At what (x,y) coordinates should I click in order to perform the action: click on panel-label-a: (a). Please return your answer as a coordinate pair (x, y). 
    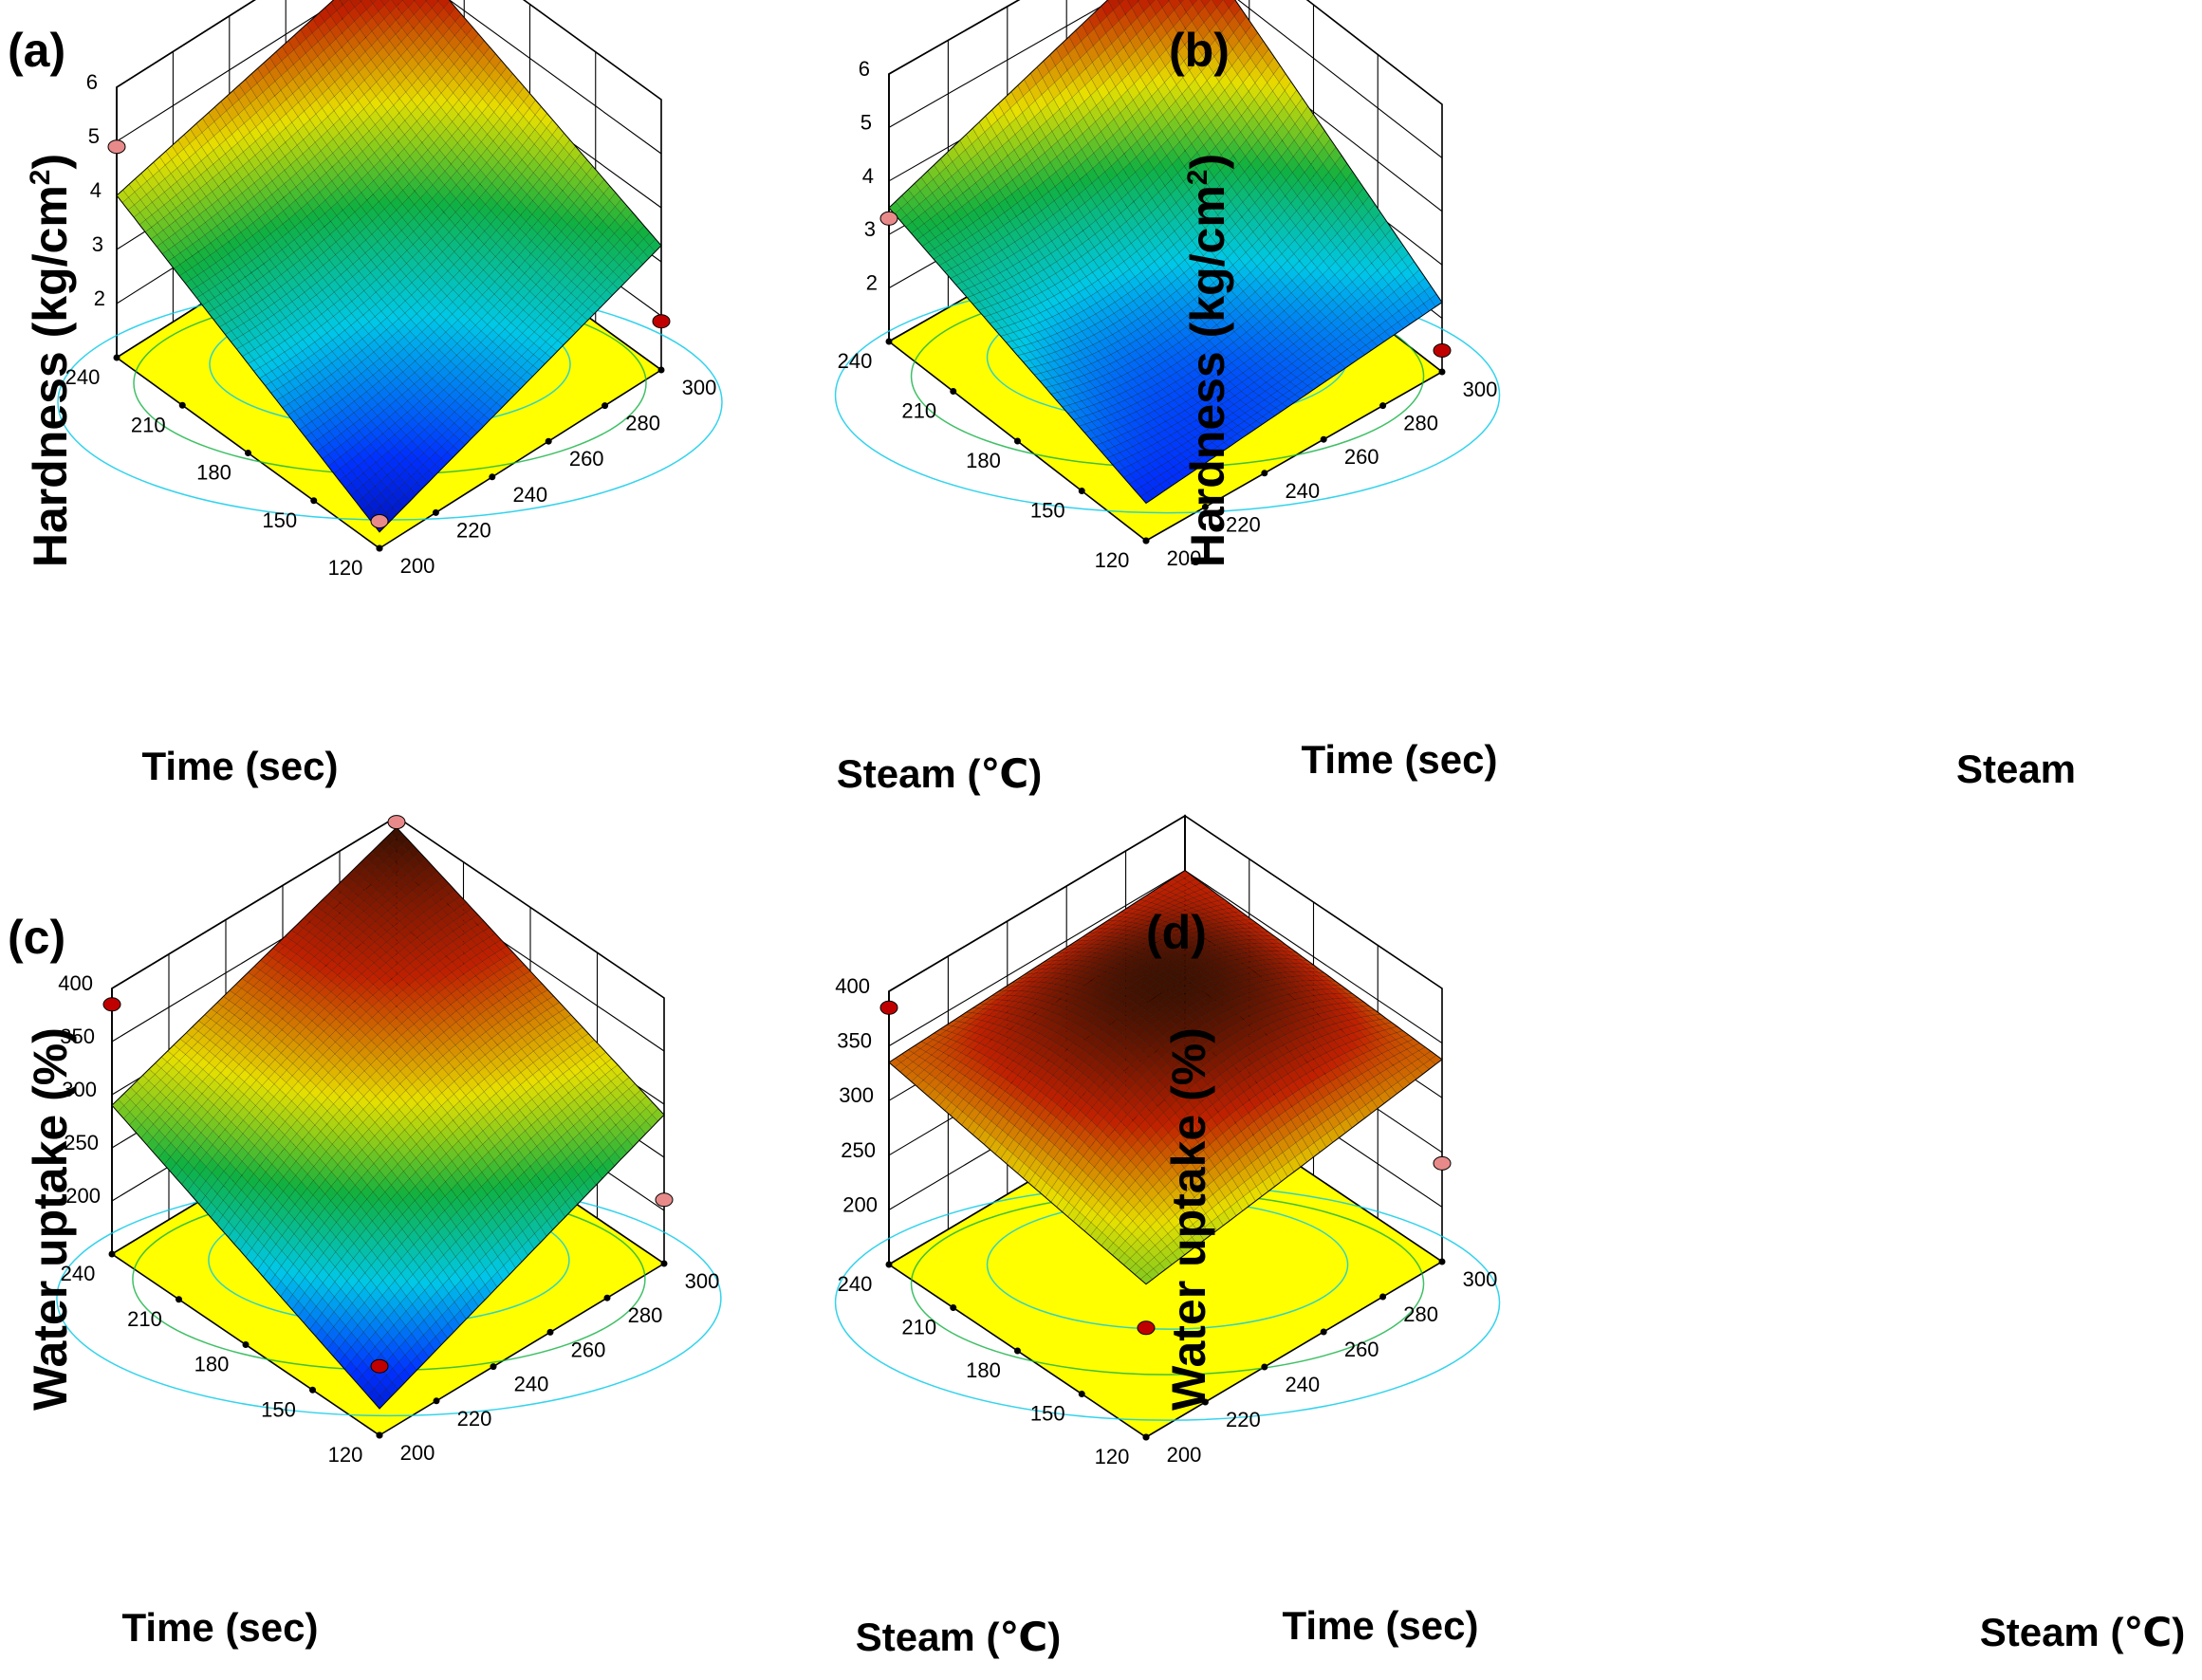
    Looking at the image, I should click on (36, 50).